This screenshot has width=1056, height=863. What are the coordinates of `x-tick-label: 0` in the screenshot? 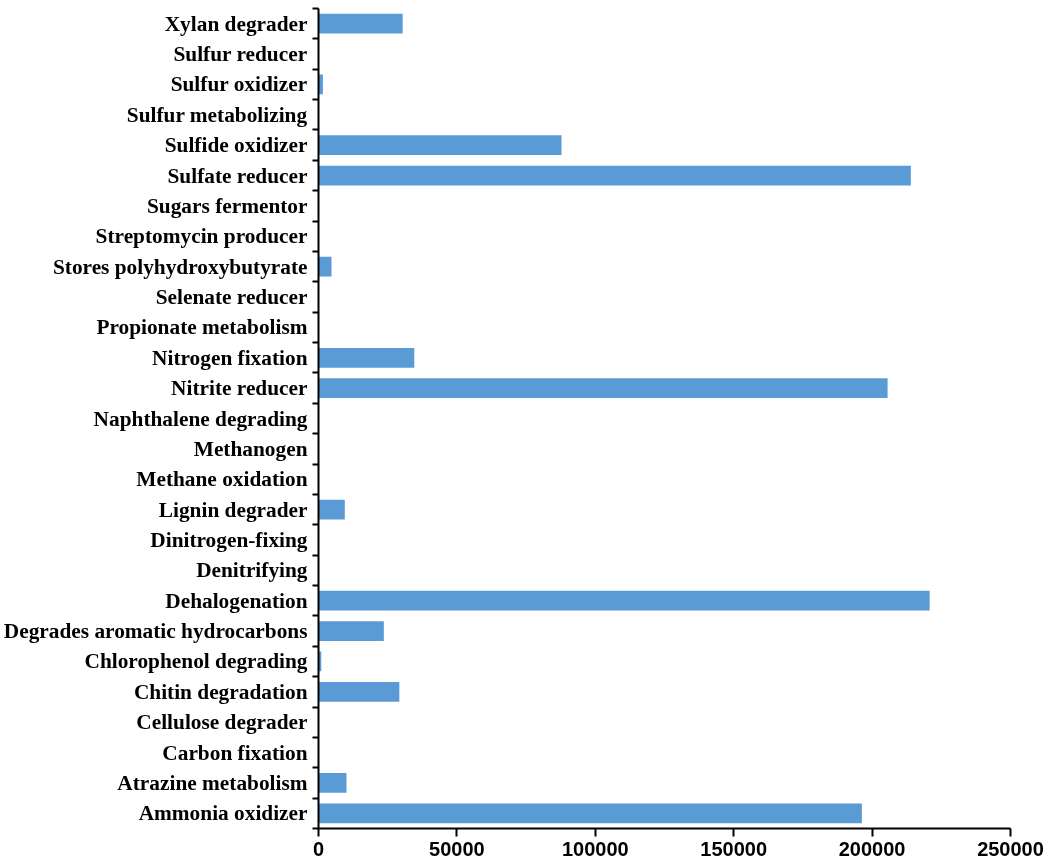 It's located at (318, 848).